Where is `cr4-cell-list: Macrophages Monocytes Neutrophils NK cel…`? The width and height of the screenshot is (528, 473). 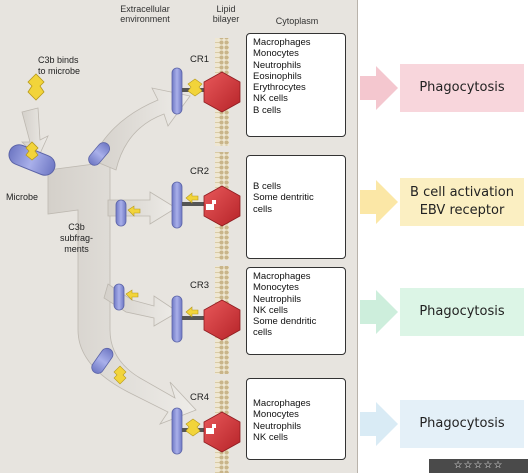
cr4-cell-list: Macrophages Monocytes Neutrophils NK cel… is located at coordinates (296, 419).